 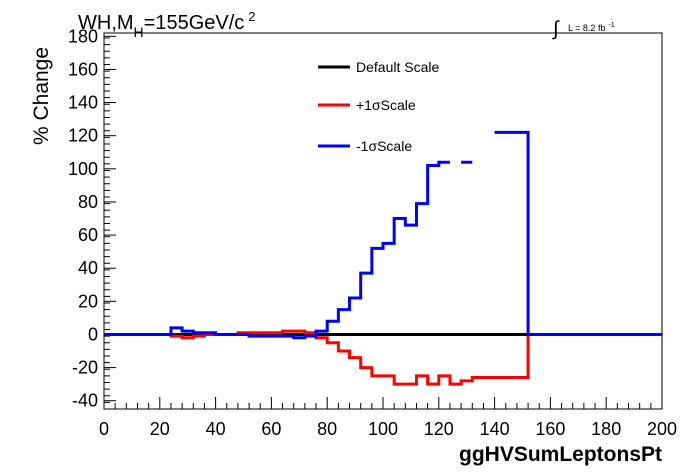 What do you see at coordinates (85, 401) in the screenshot?
I see `y-tick-label: -40` at bounding box center [85, 401].